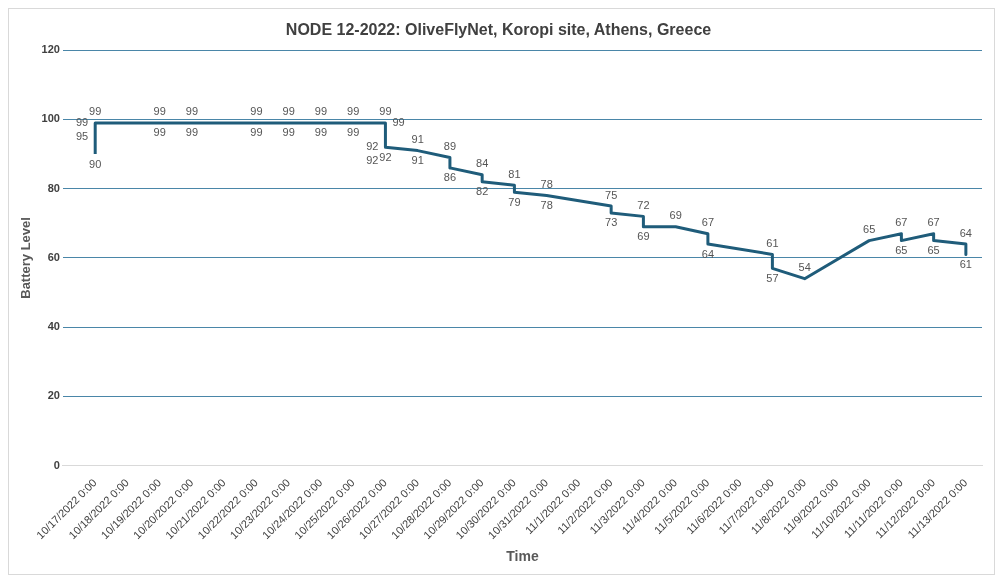 The height and width of the screenshot is (583, 1003). What do you see at coordinates (482, 191) in the screenshot?
I see `data-label: 82` at bounding box center [482, 191].